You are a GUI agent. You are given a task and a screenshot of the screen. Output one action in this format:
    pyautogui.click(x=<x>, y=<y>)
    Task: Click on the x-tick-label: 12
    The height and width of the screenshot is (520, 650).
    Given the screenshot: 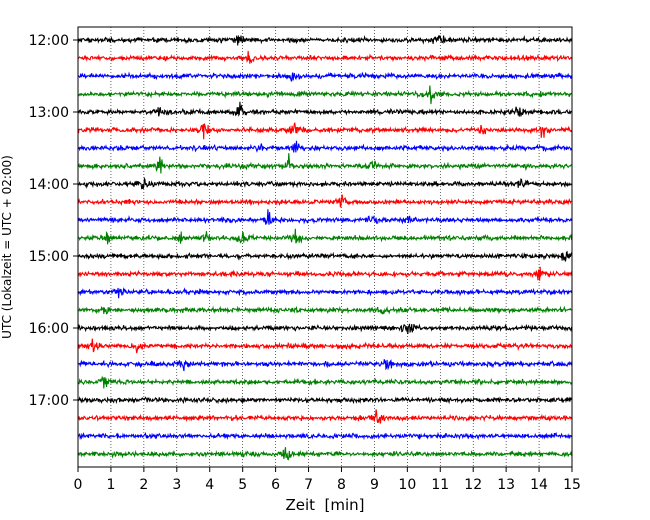 What is the action you would take?
    pyautogui.click(x=473, y=485)
    